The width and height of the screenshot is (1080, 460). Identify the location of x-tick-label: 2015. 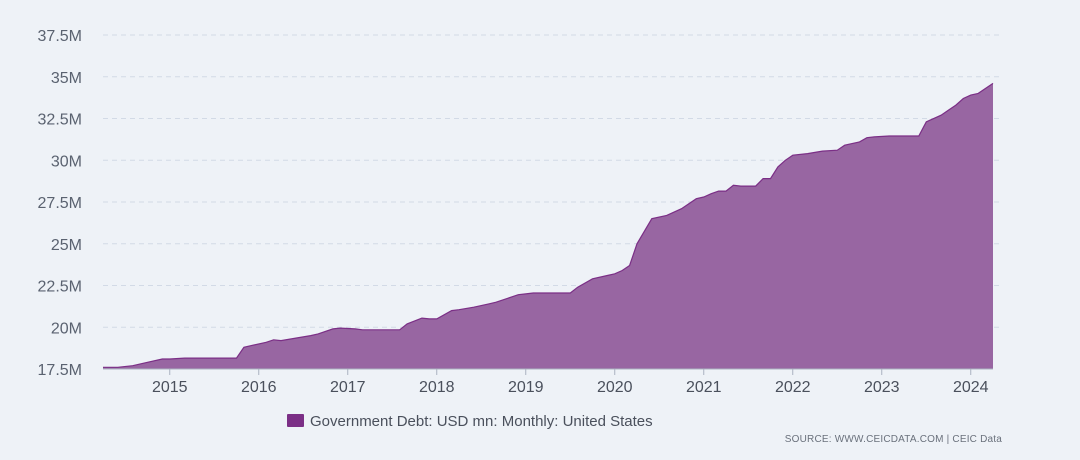
(170, 387).